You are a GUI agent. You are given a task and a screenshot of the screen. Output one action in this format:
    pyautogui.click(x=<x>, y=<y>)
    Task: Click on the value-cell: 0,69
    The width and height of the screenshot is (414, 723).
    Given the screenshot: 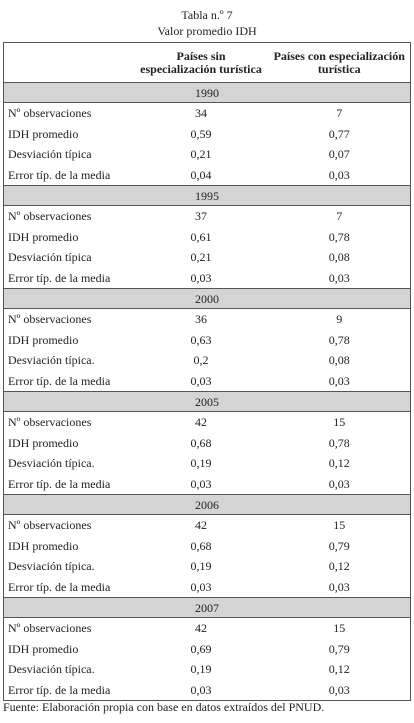 What is the action you would take?
    pyautogui.click(x=201, y=648)
    